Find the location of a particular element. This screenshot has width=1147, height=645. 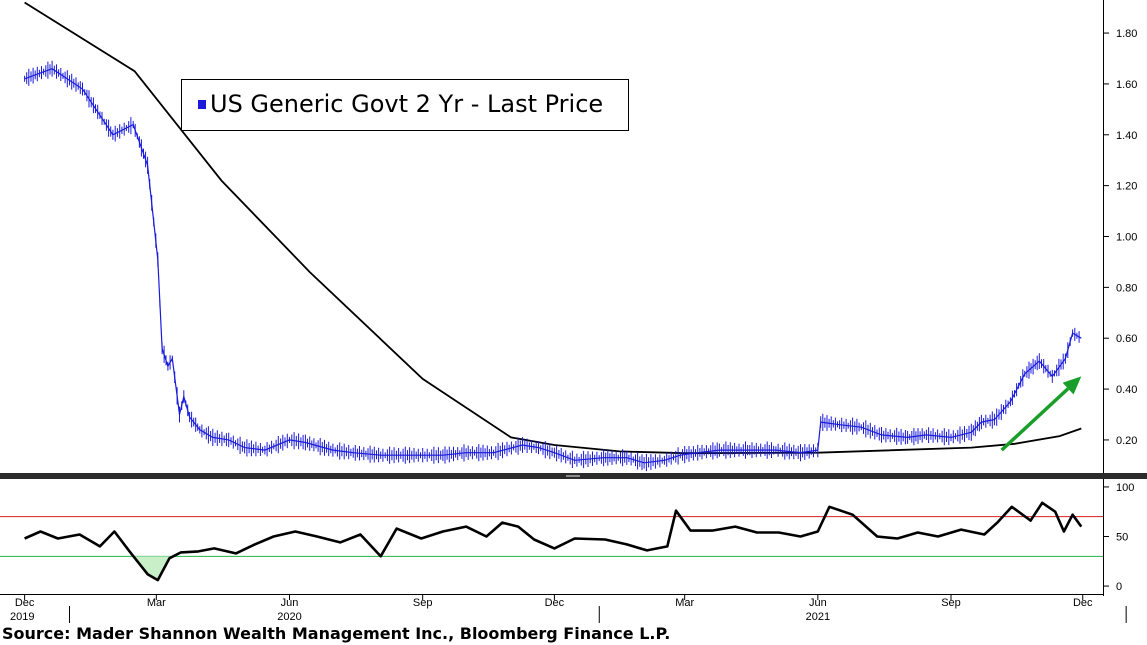

oscillator-y-tick-label: 50 is located at coordinates (1122, 538).